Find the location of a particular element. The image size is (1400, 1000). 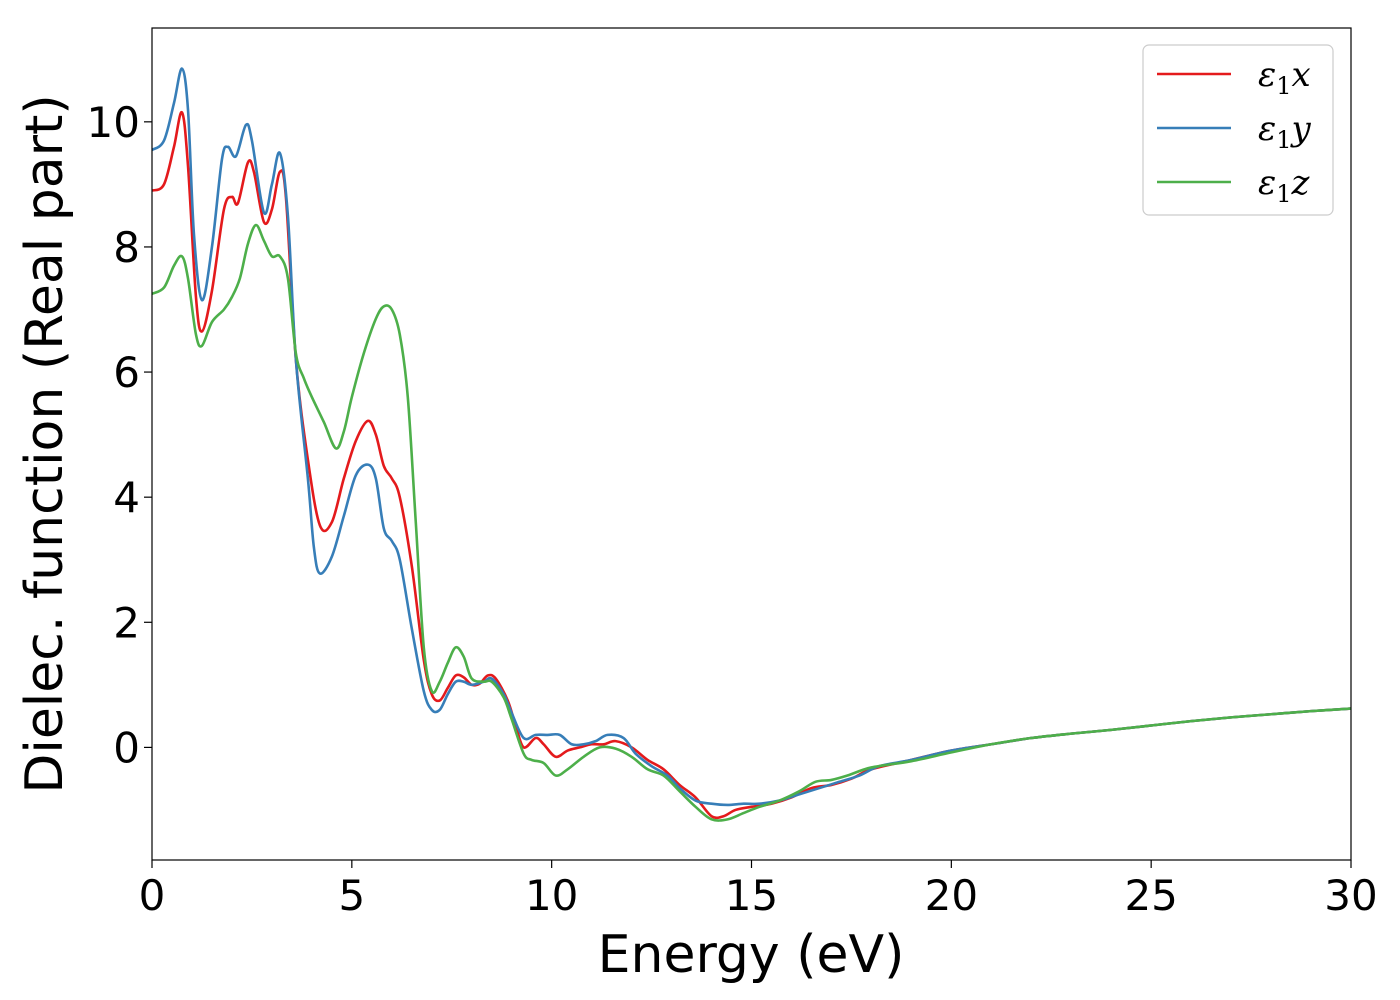

y-tick-label: 10 is located at coordinates (113, 122).